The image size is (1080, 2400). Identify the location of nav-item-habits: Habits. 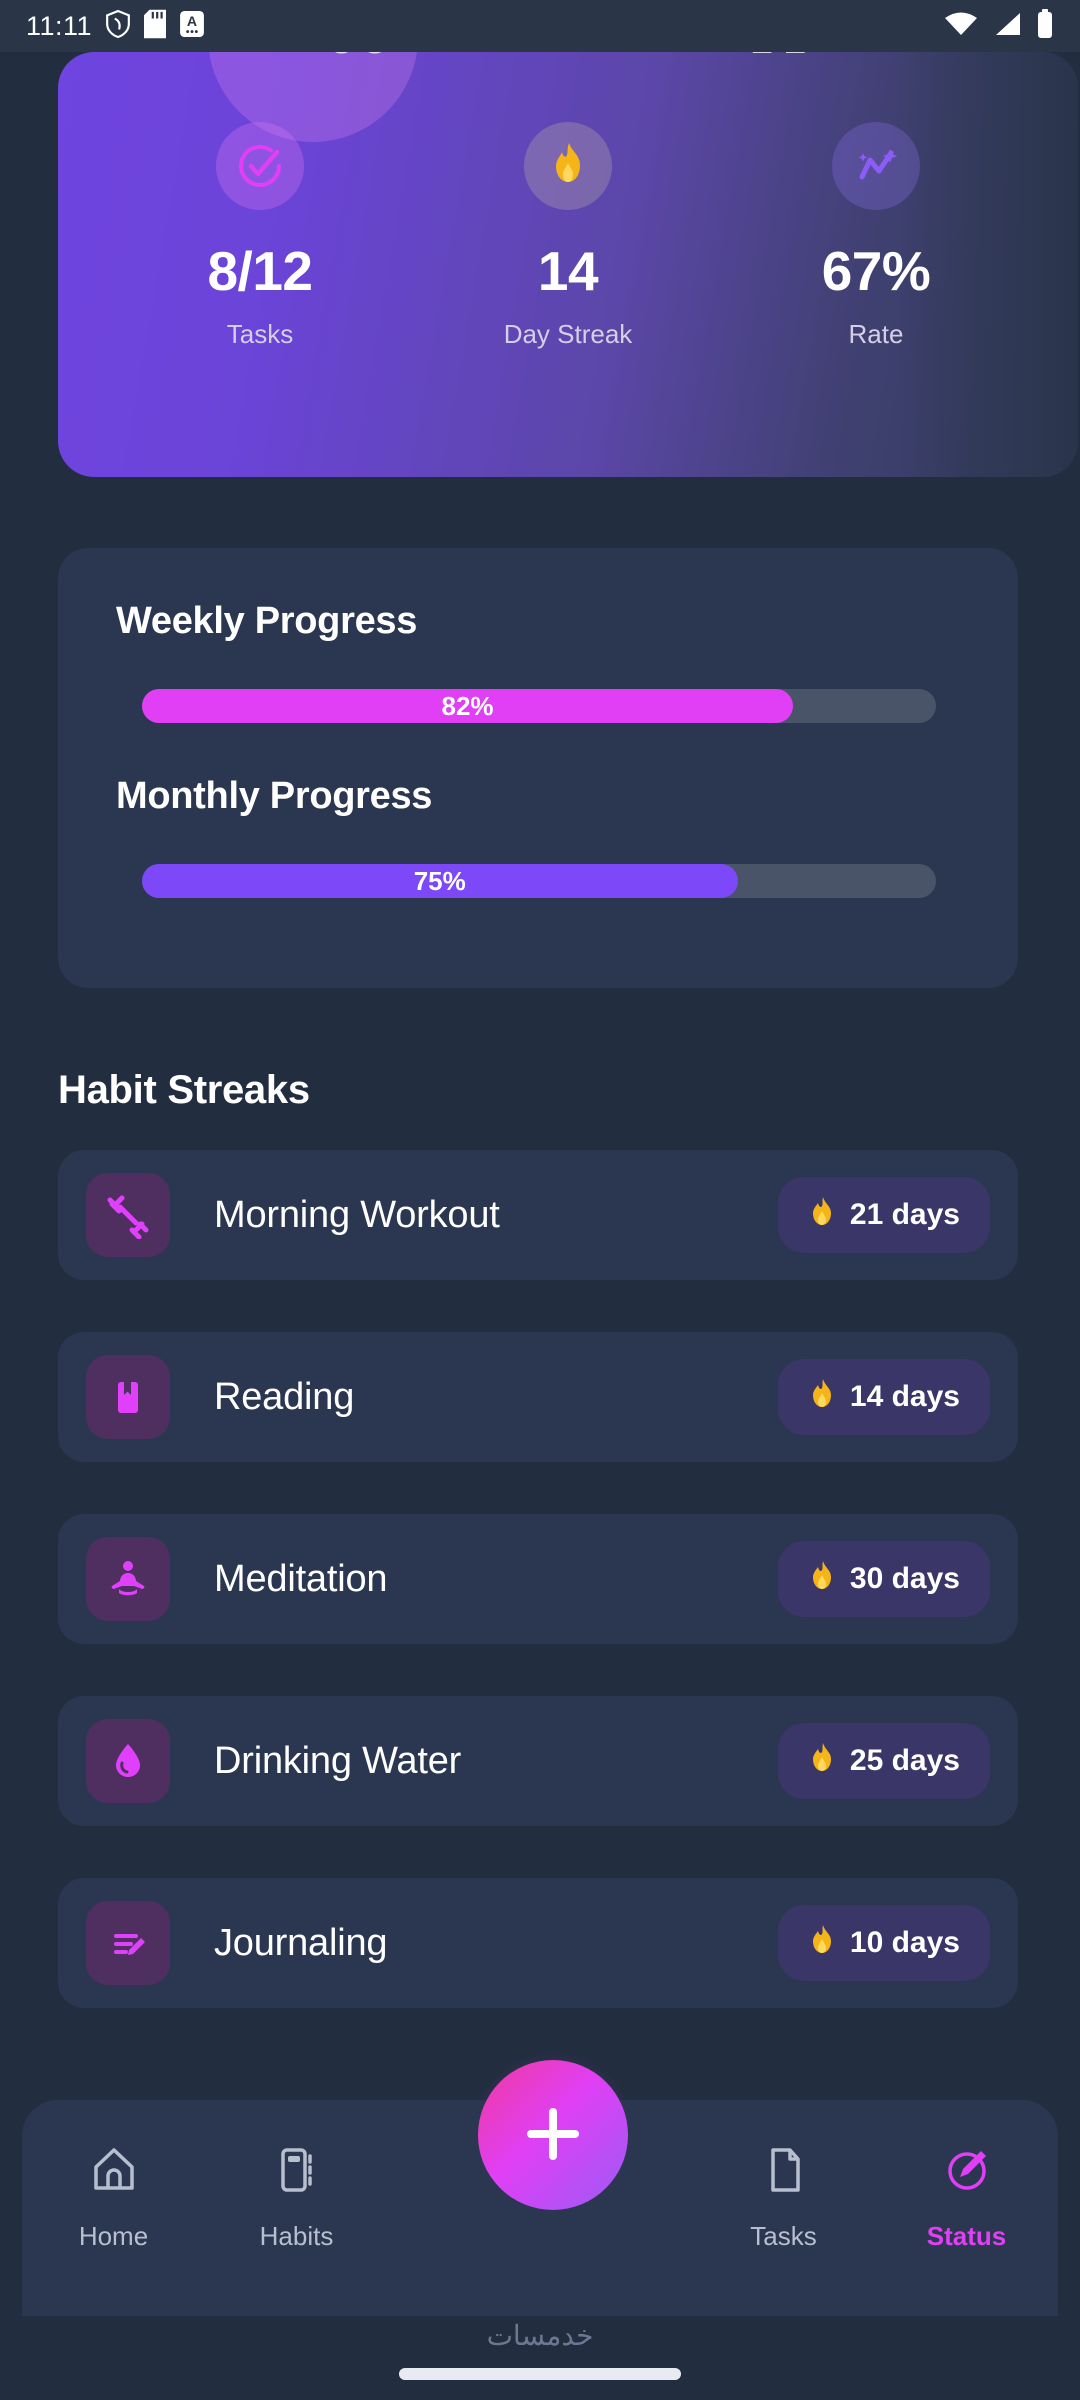
(296, 2176).